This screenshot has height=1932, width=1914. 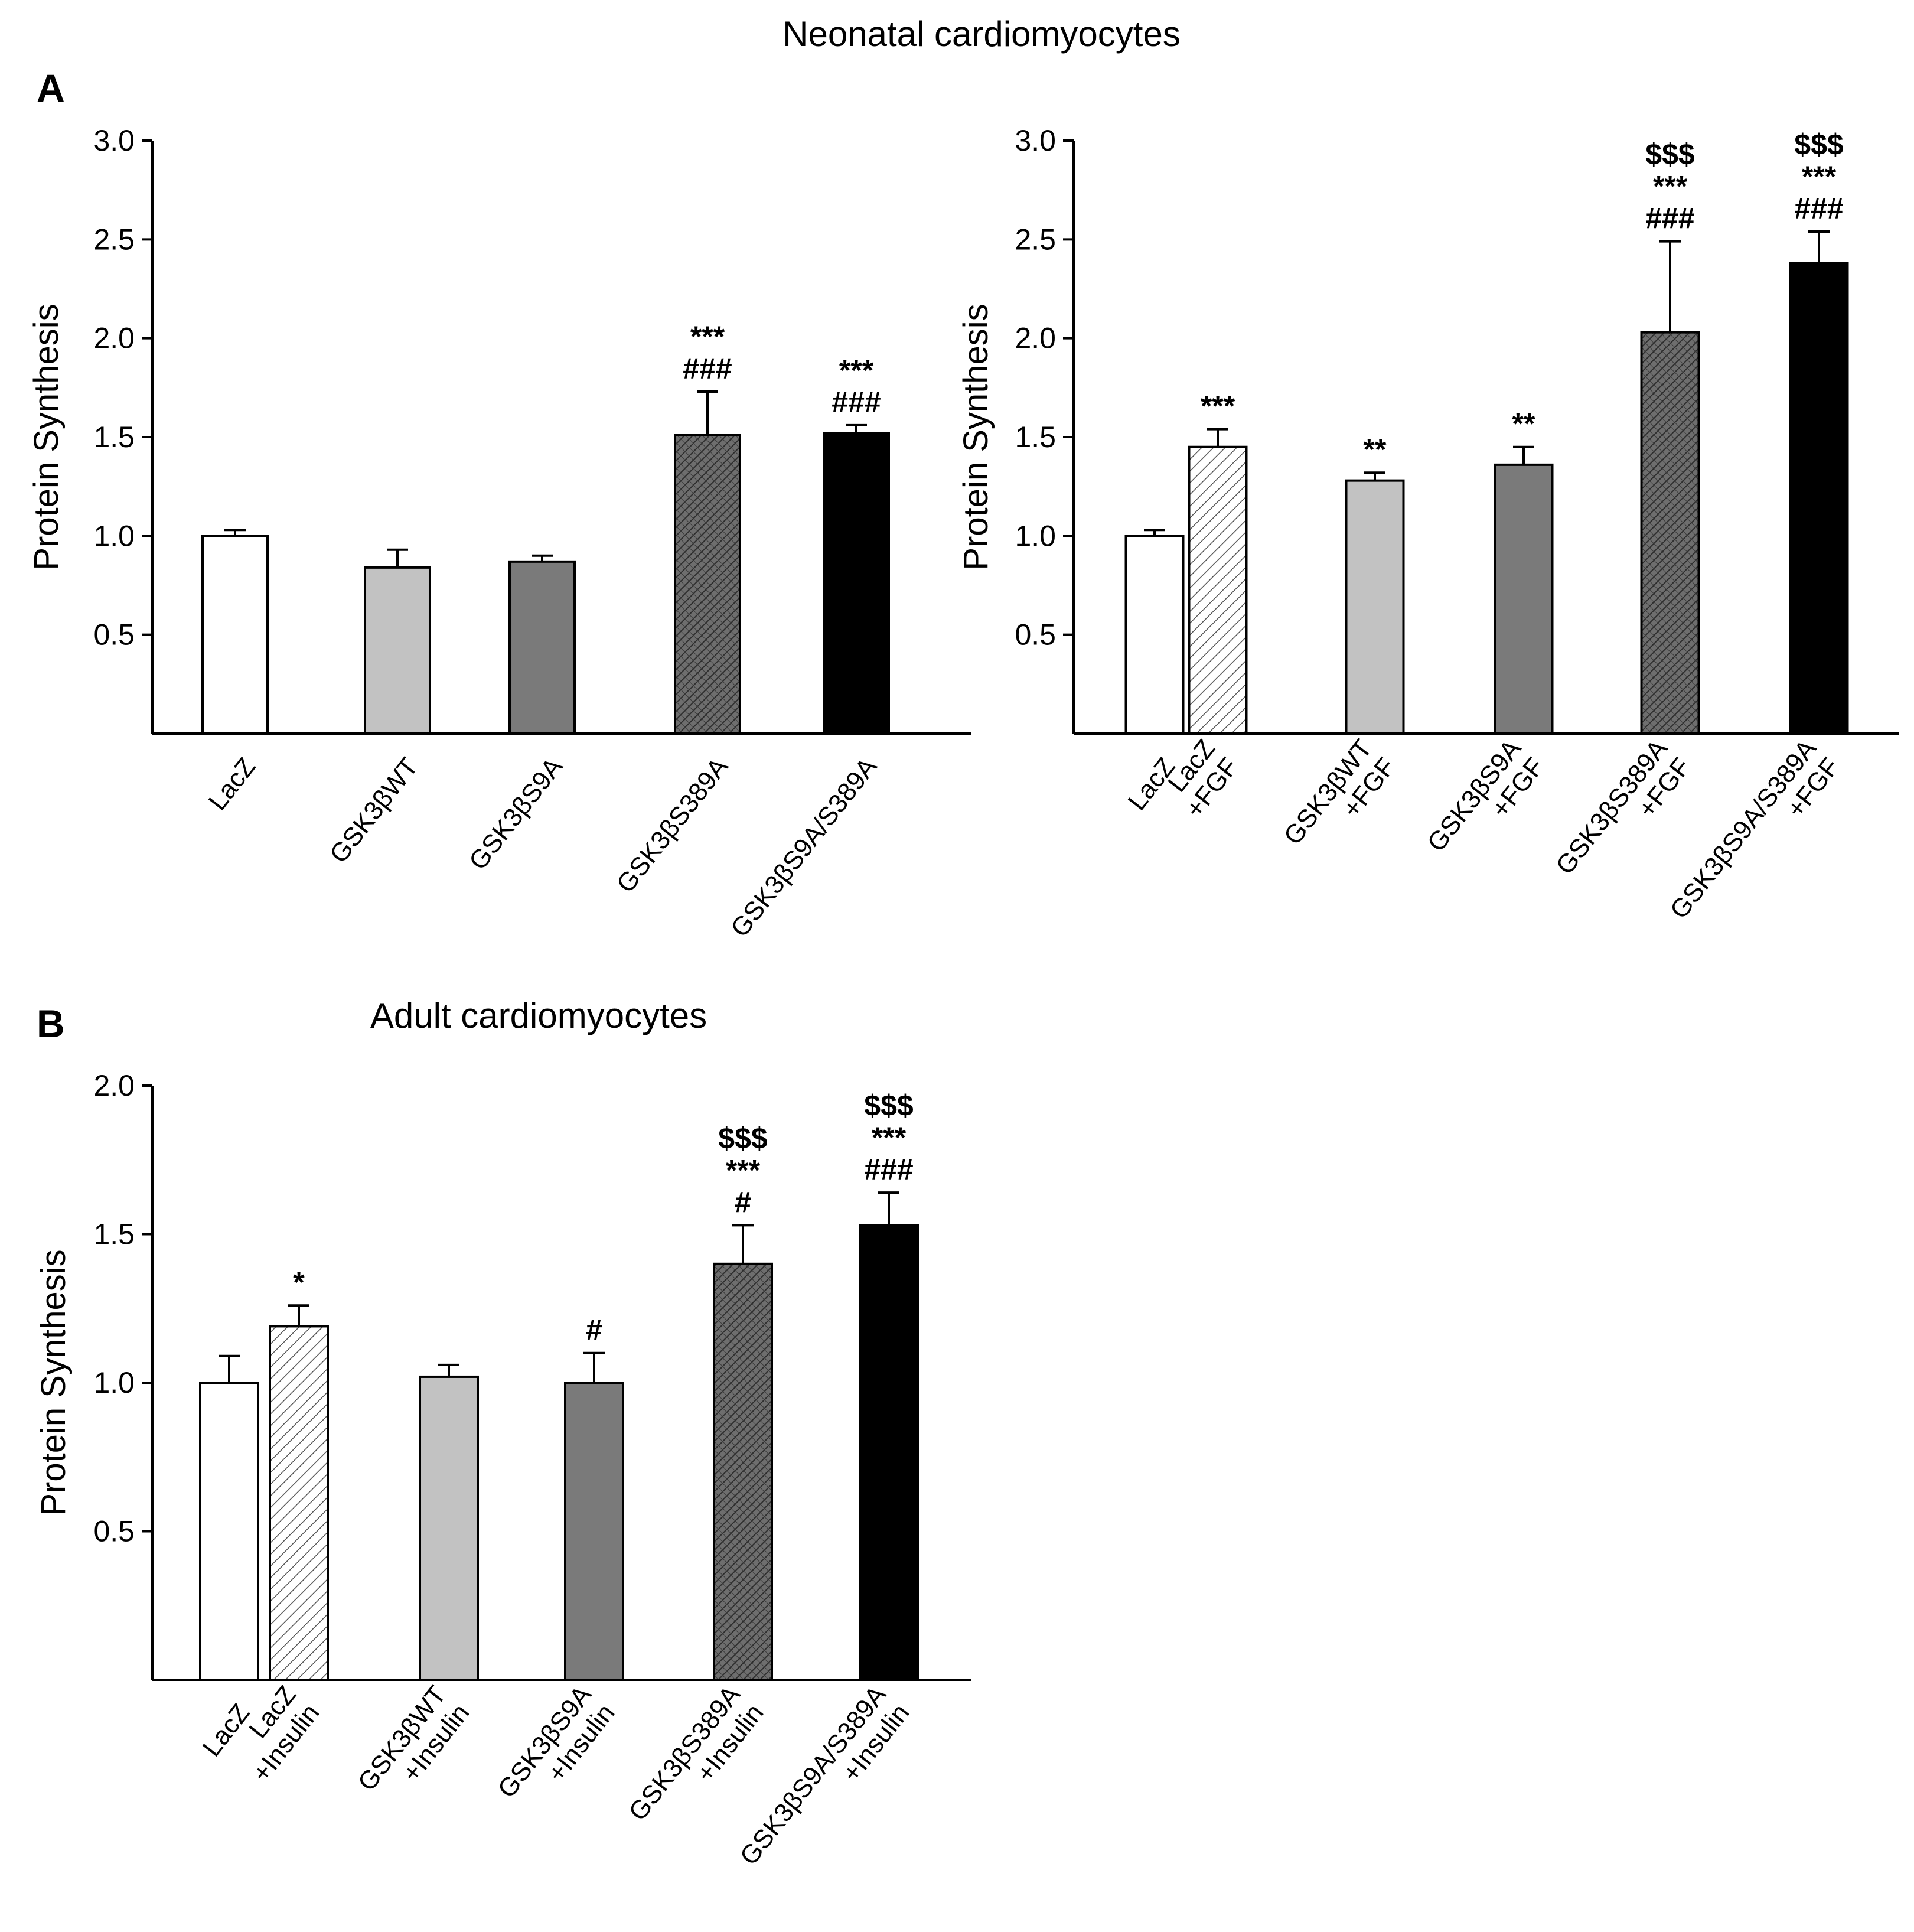 I want to click on category-label-line: GSK3βS9A, so click(x=516, y=814).